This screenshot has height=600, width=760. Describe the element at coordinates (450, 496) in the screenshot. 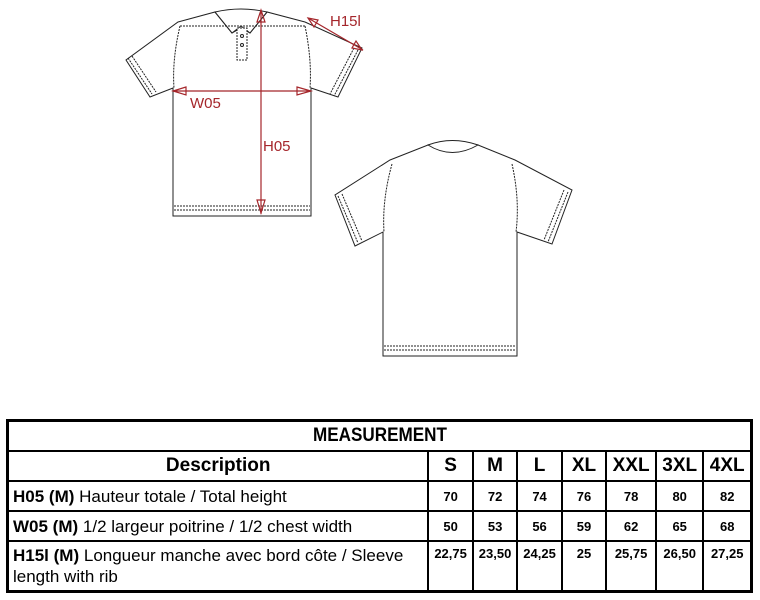

I see `cell: 70` at that location.